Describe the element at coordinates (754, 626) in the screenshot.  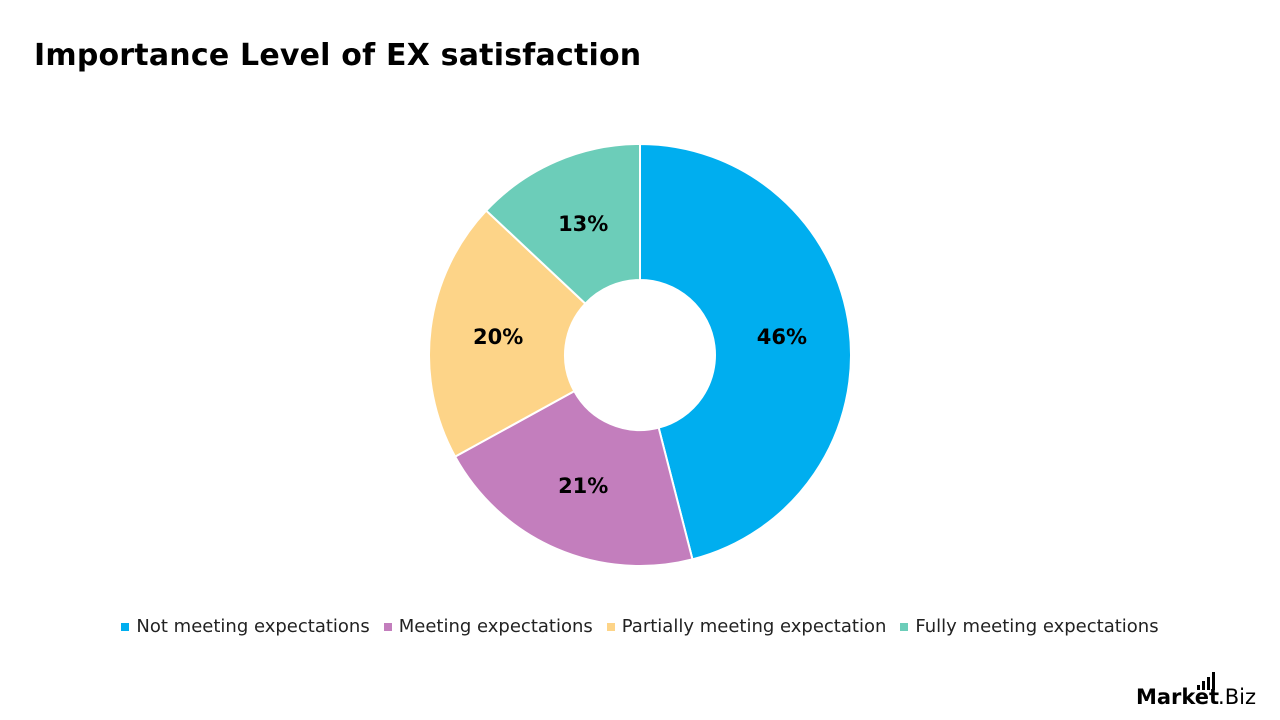
I see `legend-label: Partially meeting expectation` at that location.